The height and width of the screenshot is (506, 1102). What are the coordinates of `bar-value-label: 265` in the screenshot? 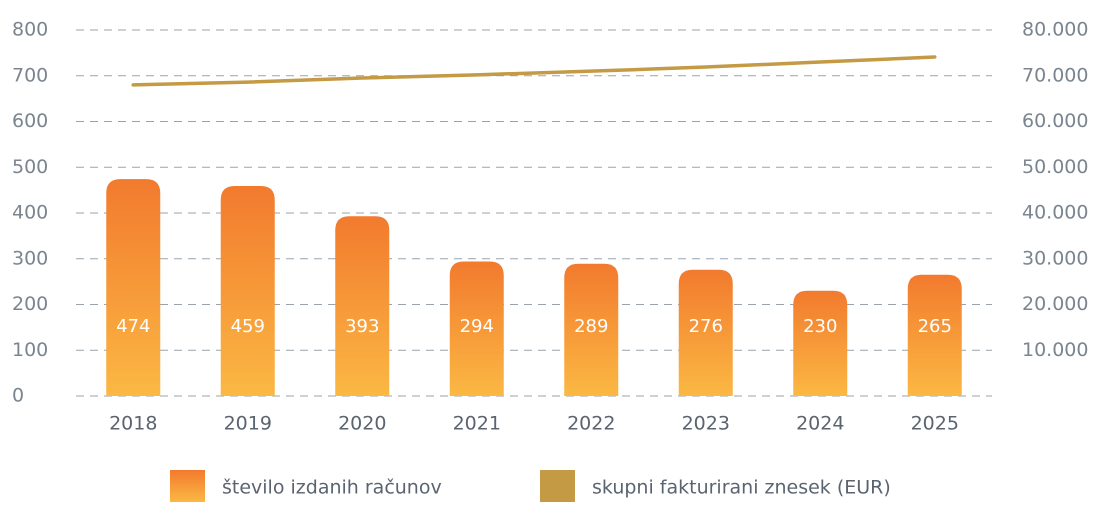 It's located at (935, 326).